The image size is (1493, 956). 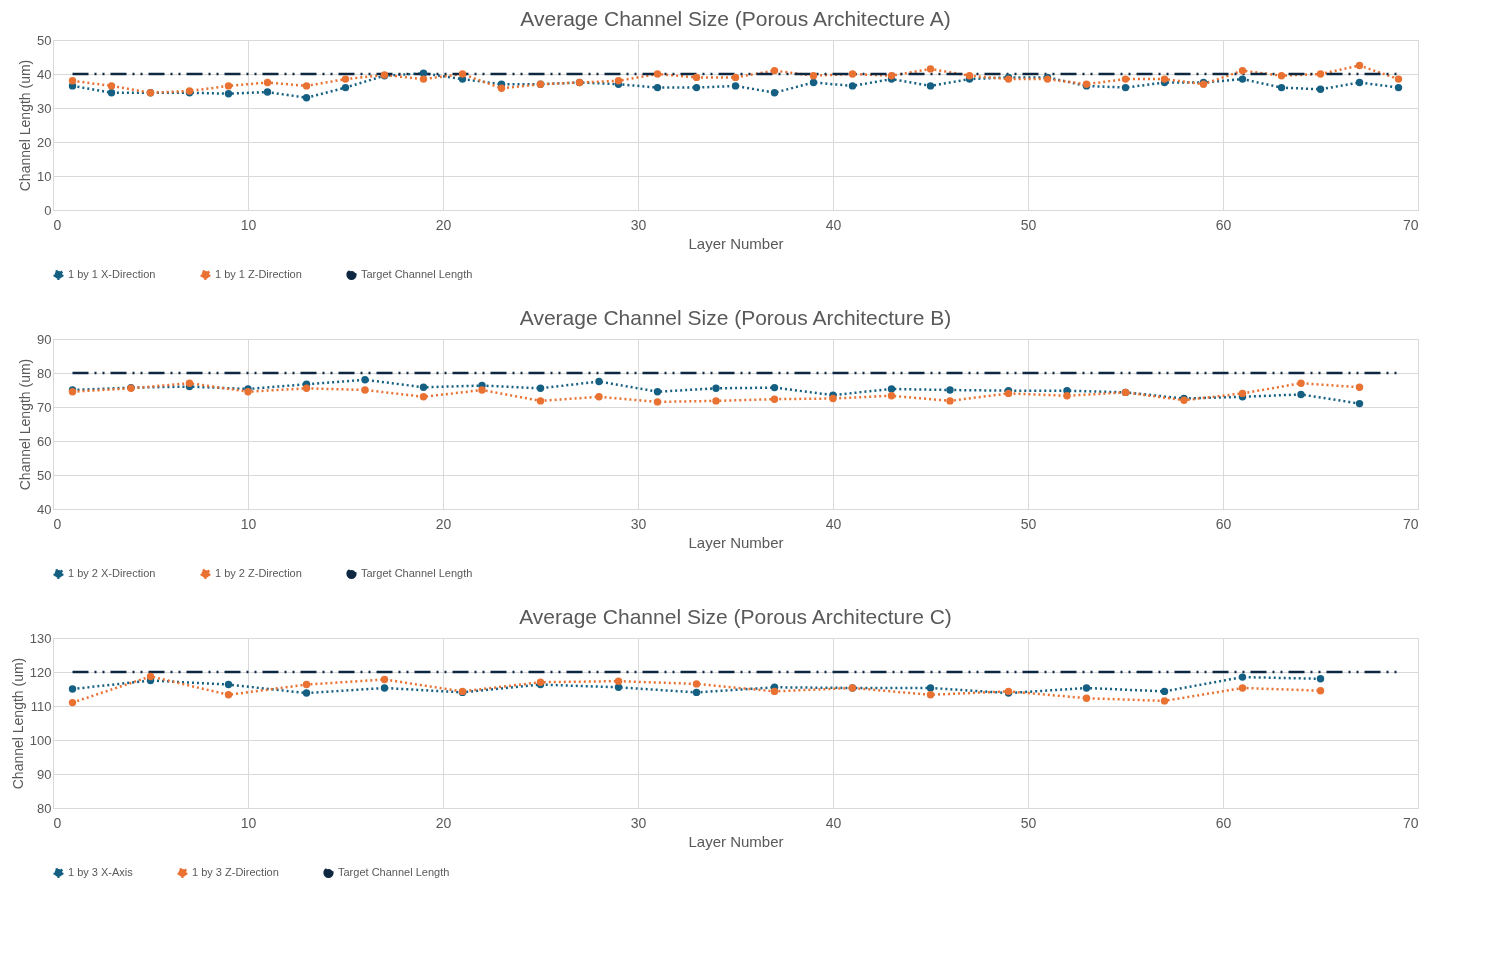 I want to click on chart-title: Average Channel Size (Porous Architecture C), so click(x=735, y=616).